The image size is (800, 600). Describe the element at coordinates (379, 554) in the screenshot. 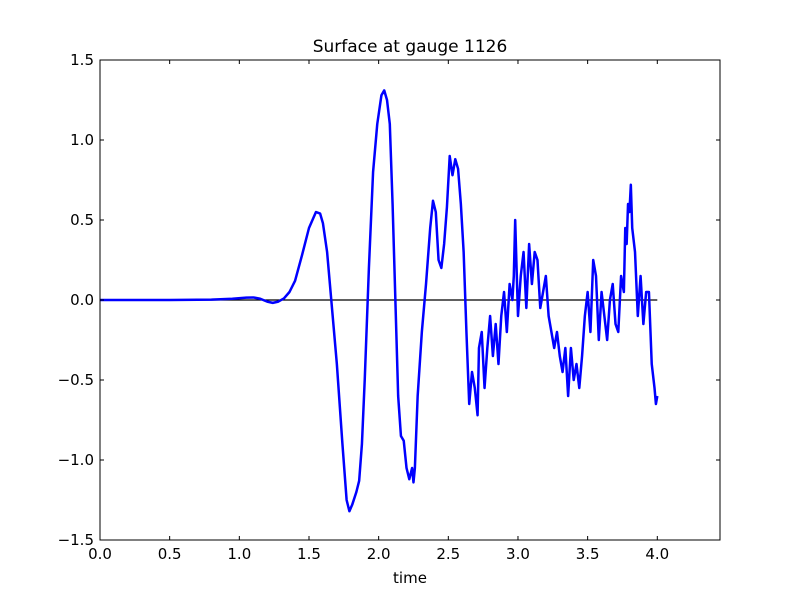

I see `x-tick-label: 2.0` at that location.